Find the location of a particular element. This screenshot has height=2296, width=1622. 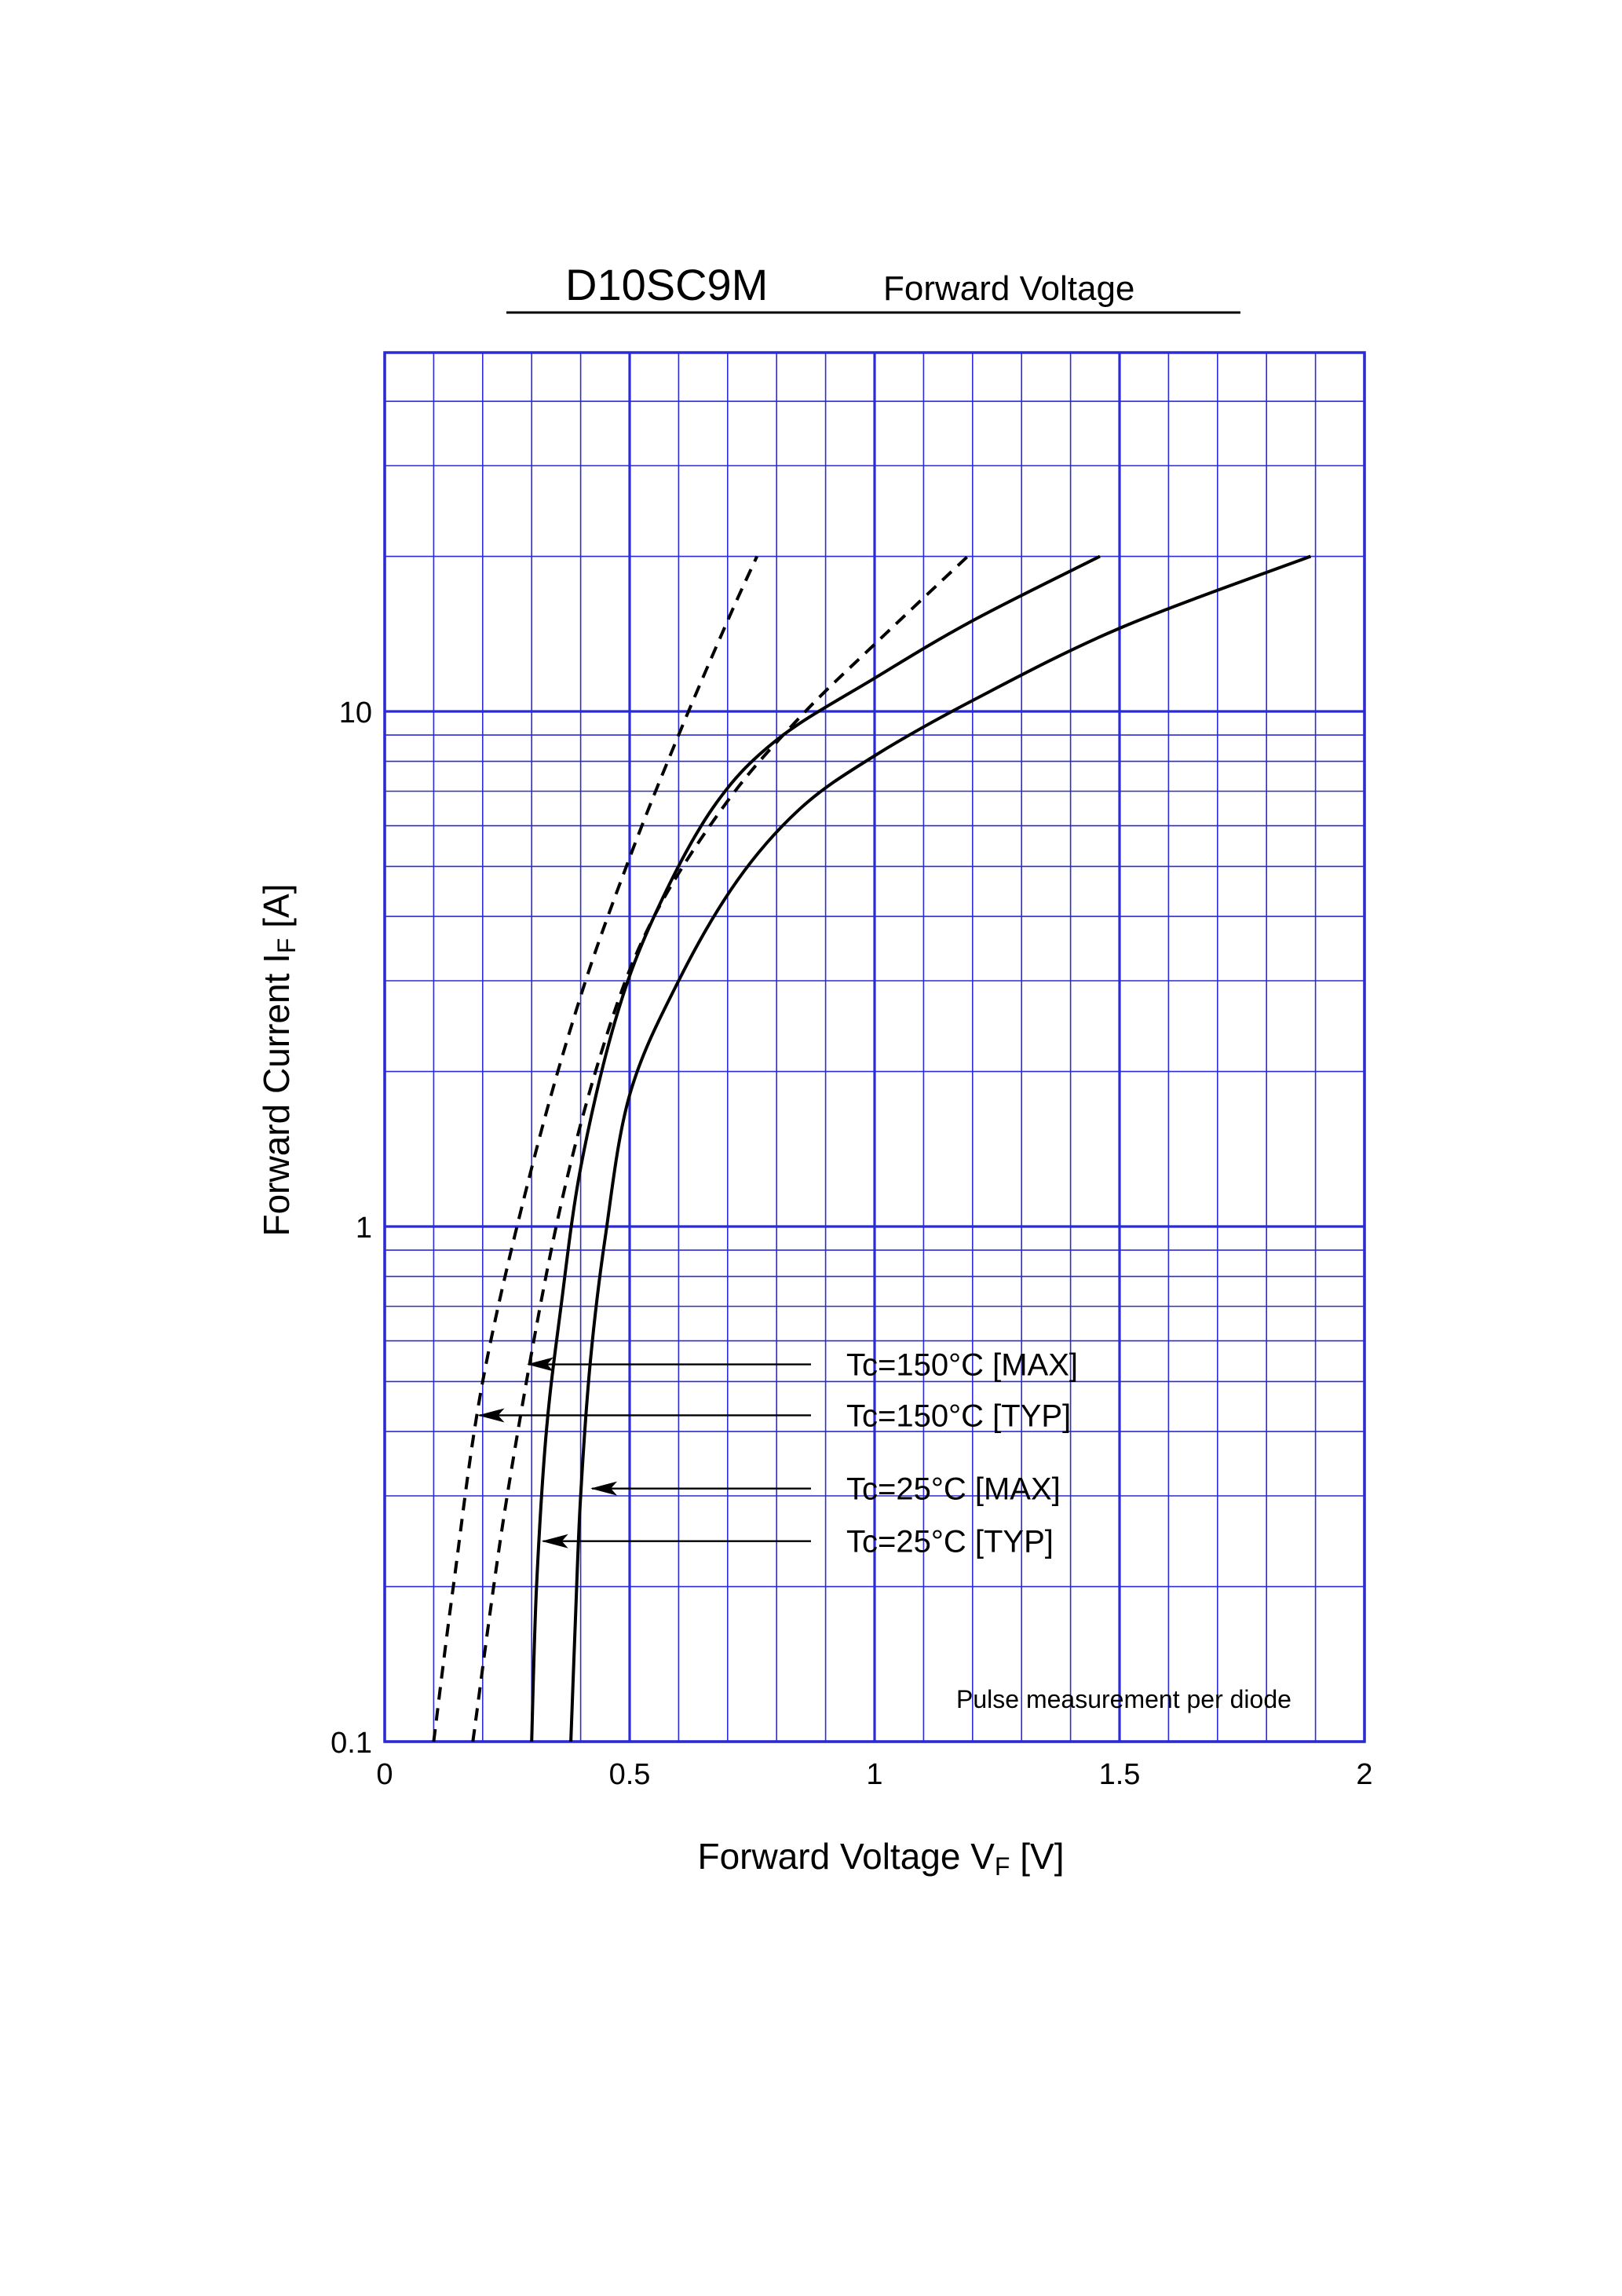

x-axis-label-main: Forward Voltage V is located at coordinates (846, 1856).